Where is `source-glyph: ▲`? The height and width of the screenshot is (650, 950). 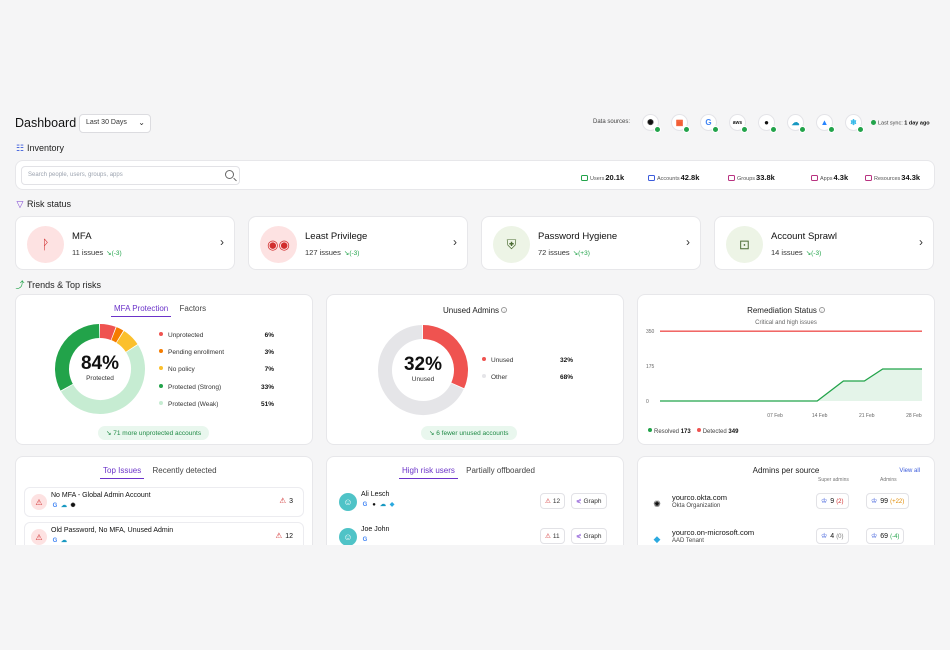
source-glyph: ▲ is located at coordinates (824, 122).